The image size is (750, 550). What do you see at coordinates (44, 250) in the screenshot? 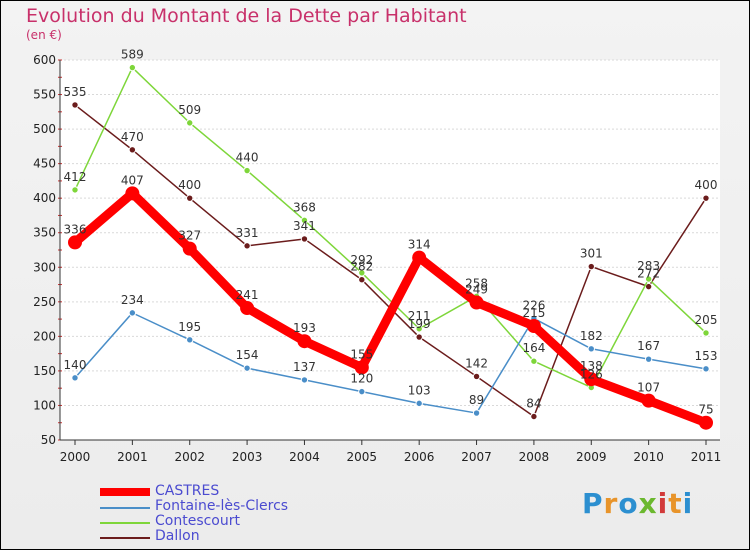
I see `y-axis-ticks: 50 100 150 200 250 300 350 400 450 500 550 600` at bounding box center [44, 250].